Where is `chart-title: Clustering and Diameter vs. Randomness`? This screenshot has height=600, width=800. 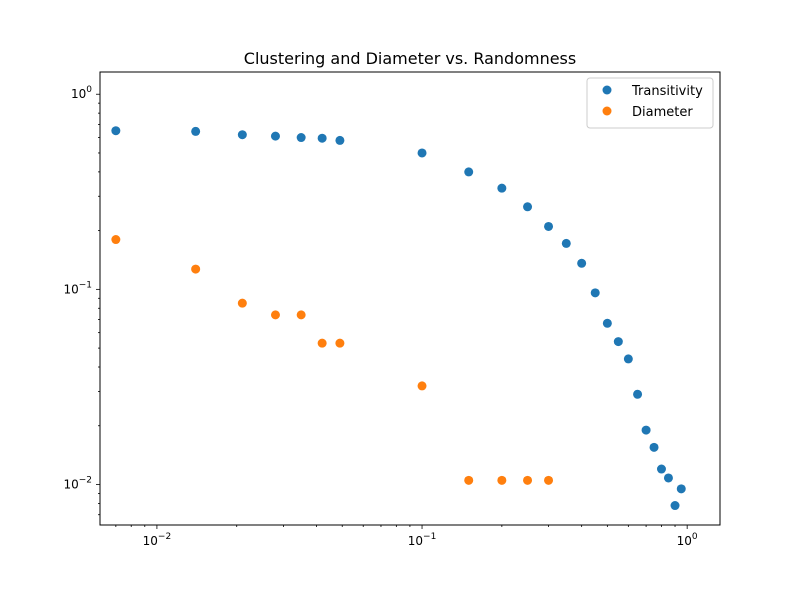
chart-title: Clustering and Diameter vs. Randomness is located at coordinates (410, 58).